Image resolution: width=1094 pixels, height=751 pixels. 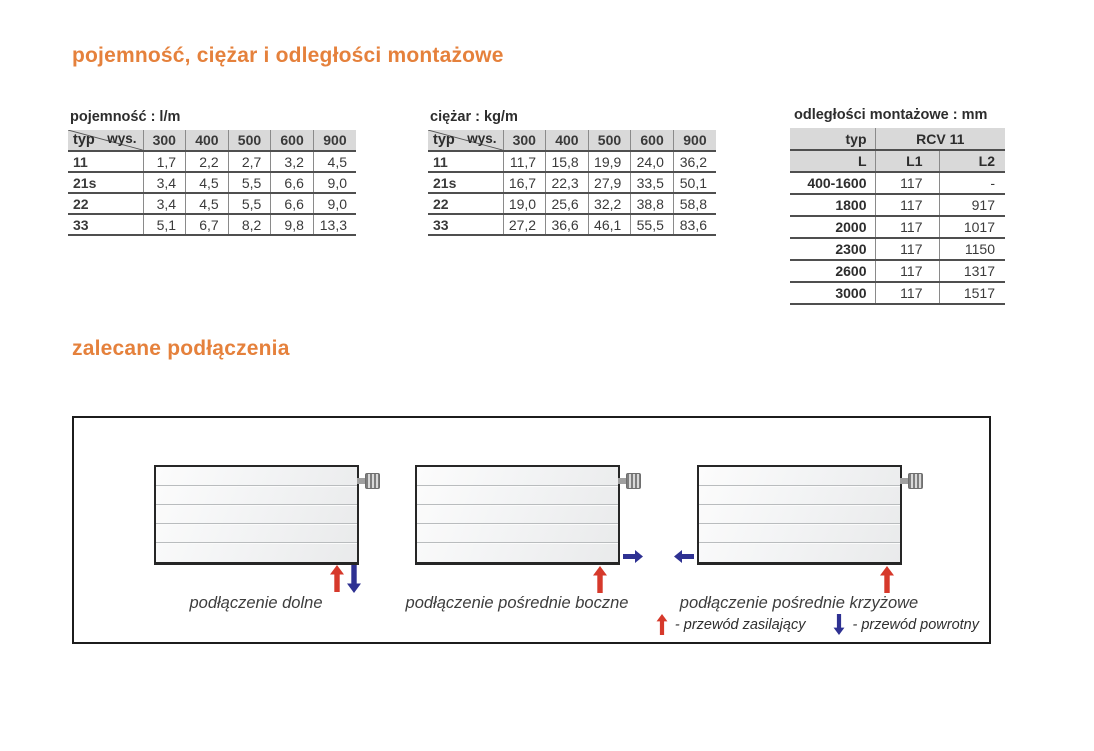 I want to click on table-row: 33 5,1 6,7 8,2 9,8 13,3, so click(x=212, y=225).